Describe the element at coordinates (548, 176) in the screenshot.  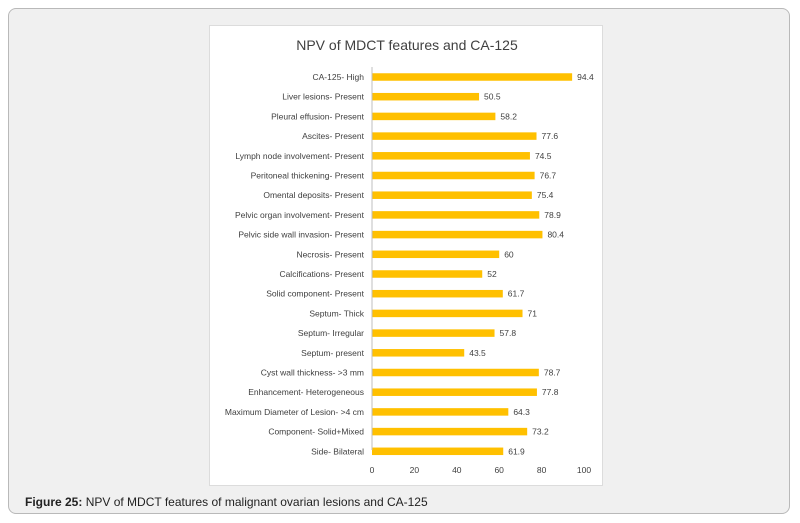
I see `data-label: 76.7` at that location.